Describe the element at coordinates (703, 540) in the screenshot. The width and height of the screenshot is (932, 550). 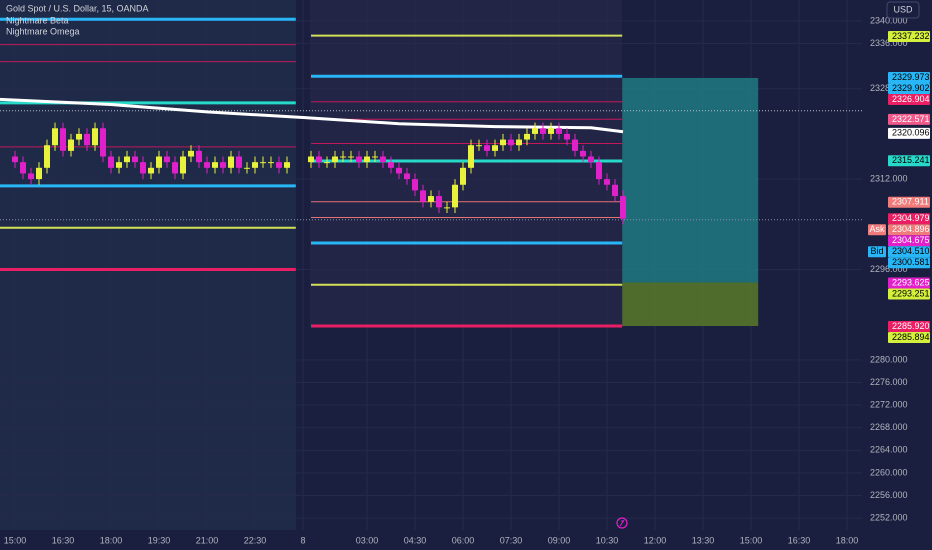
I see `x-tick-label: 13:30` at that location.